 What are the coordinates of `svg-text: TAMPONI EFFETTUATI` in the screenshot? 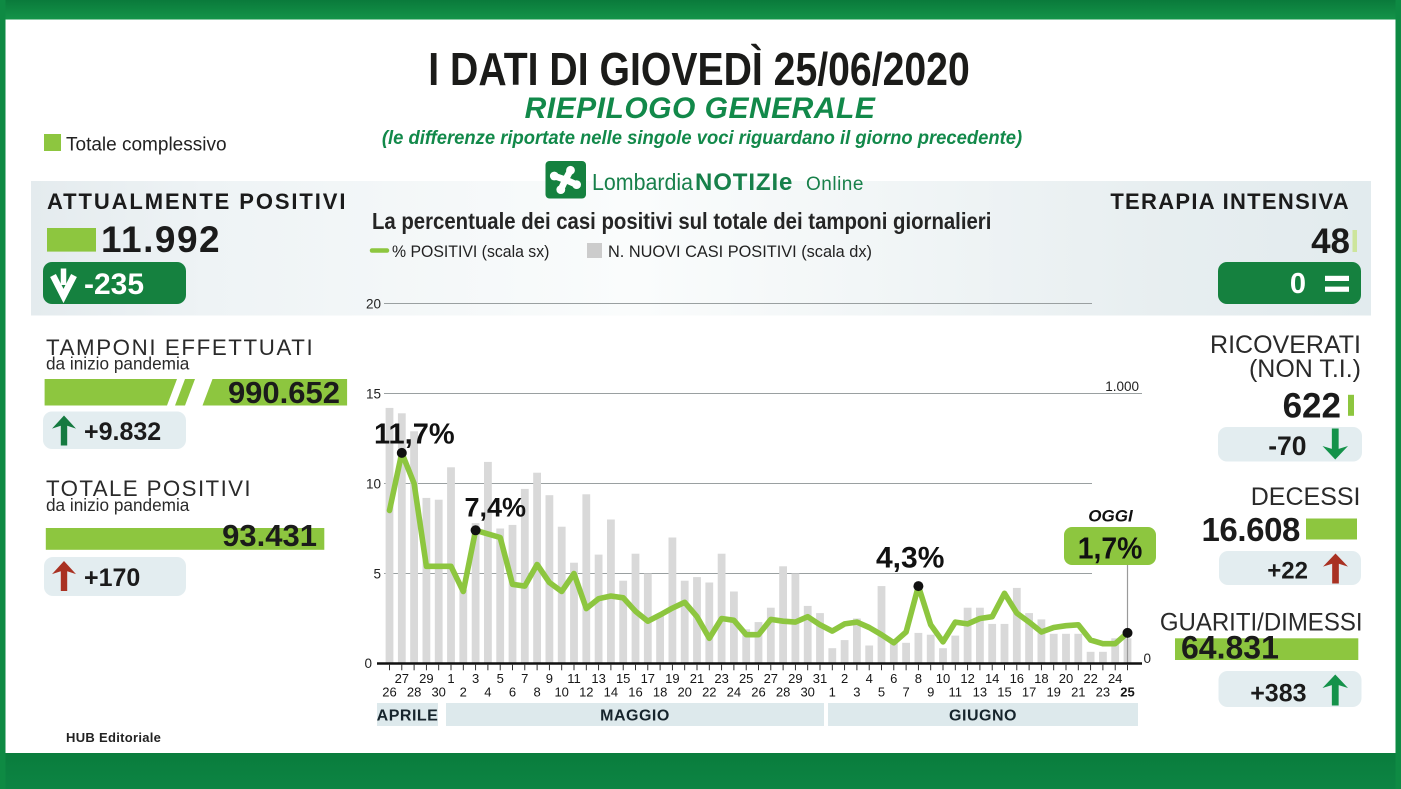 It's located at (180, 347).